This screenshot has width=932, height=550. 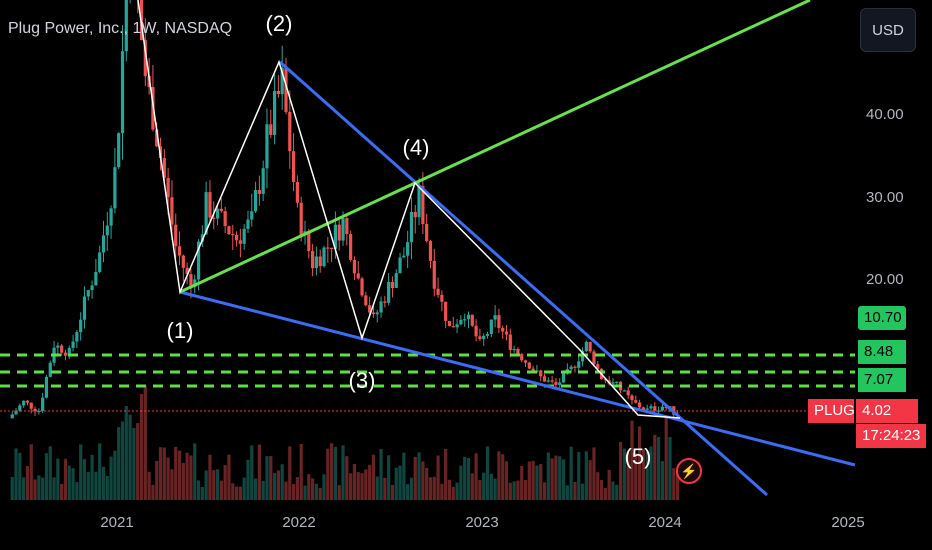 I want to click on time-tick-2024: 2024, so click(x=665, y=522).